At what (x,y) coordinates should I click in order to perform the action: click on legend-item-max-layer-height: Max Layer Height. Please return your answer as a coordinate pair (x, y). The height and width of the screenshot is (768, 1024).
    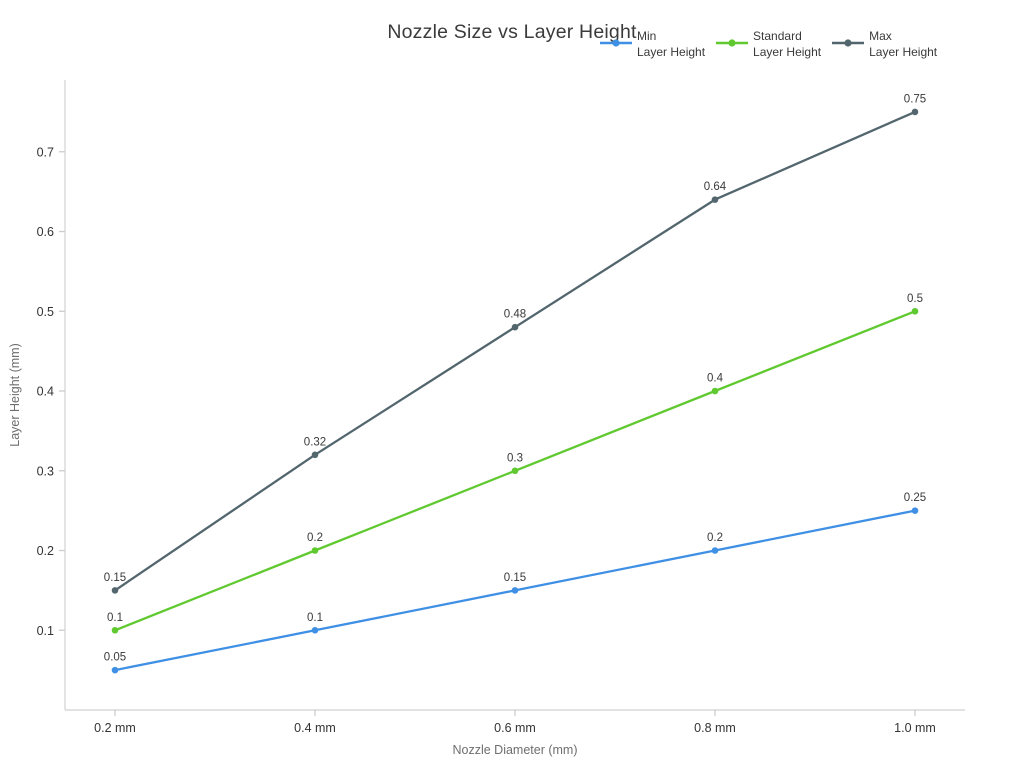
    Looking at the image, I should click on (884, 44).